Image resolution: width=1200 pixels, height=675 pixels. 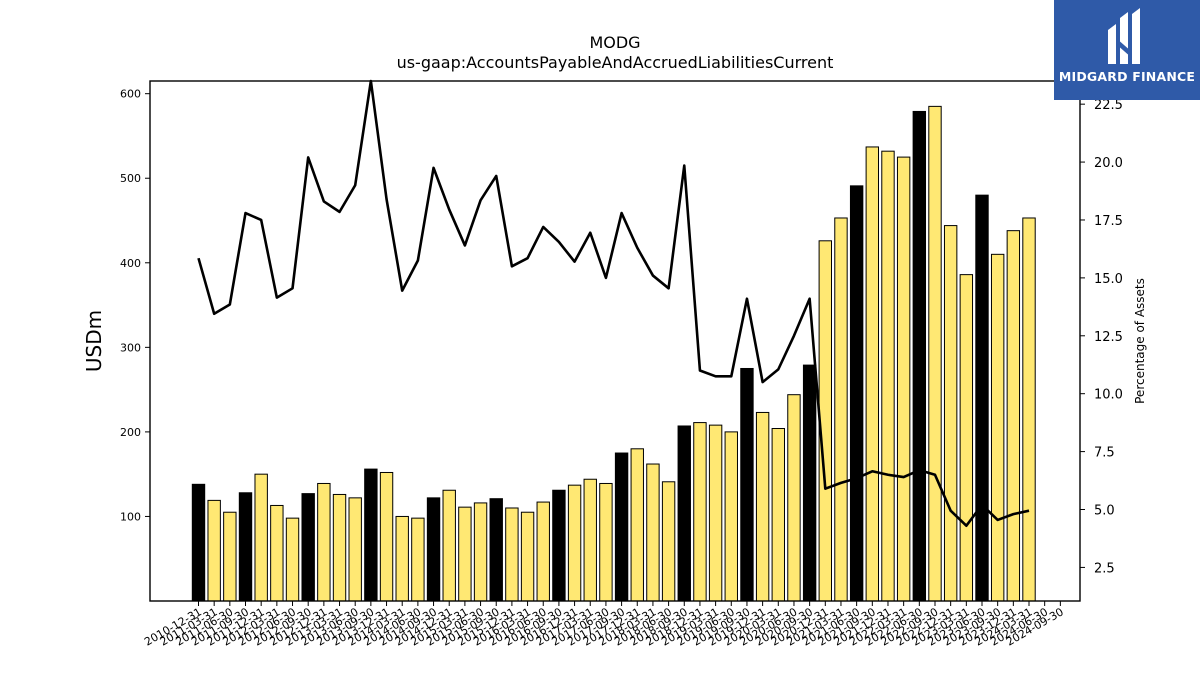 What do you see at coordinates (130, 94) in the screenshot?
I see `y-tick-label: 600` at bounding box center [130, 94].